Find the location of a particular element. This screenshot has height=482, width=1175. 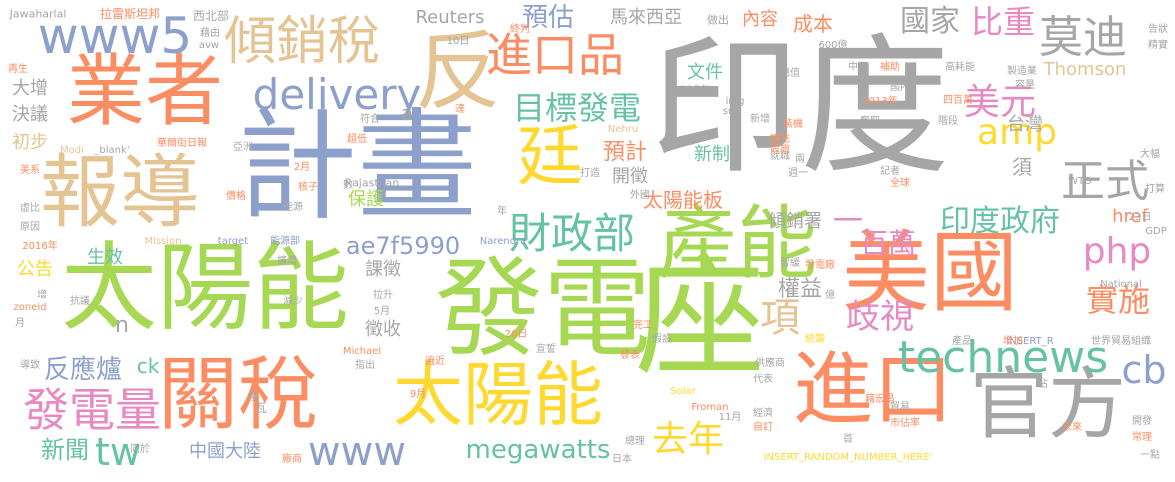

word-announcement: 公告 is located at coordinates (35, 269).